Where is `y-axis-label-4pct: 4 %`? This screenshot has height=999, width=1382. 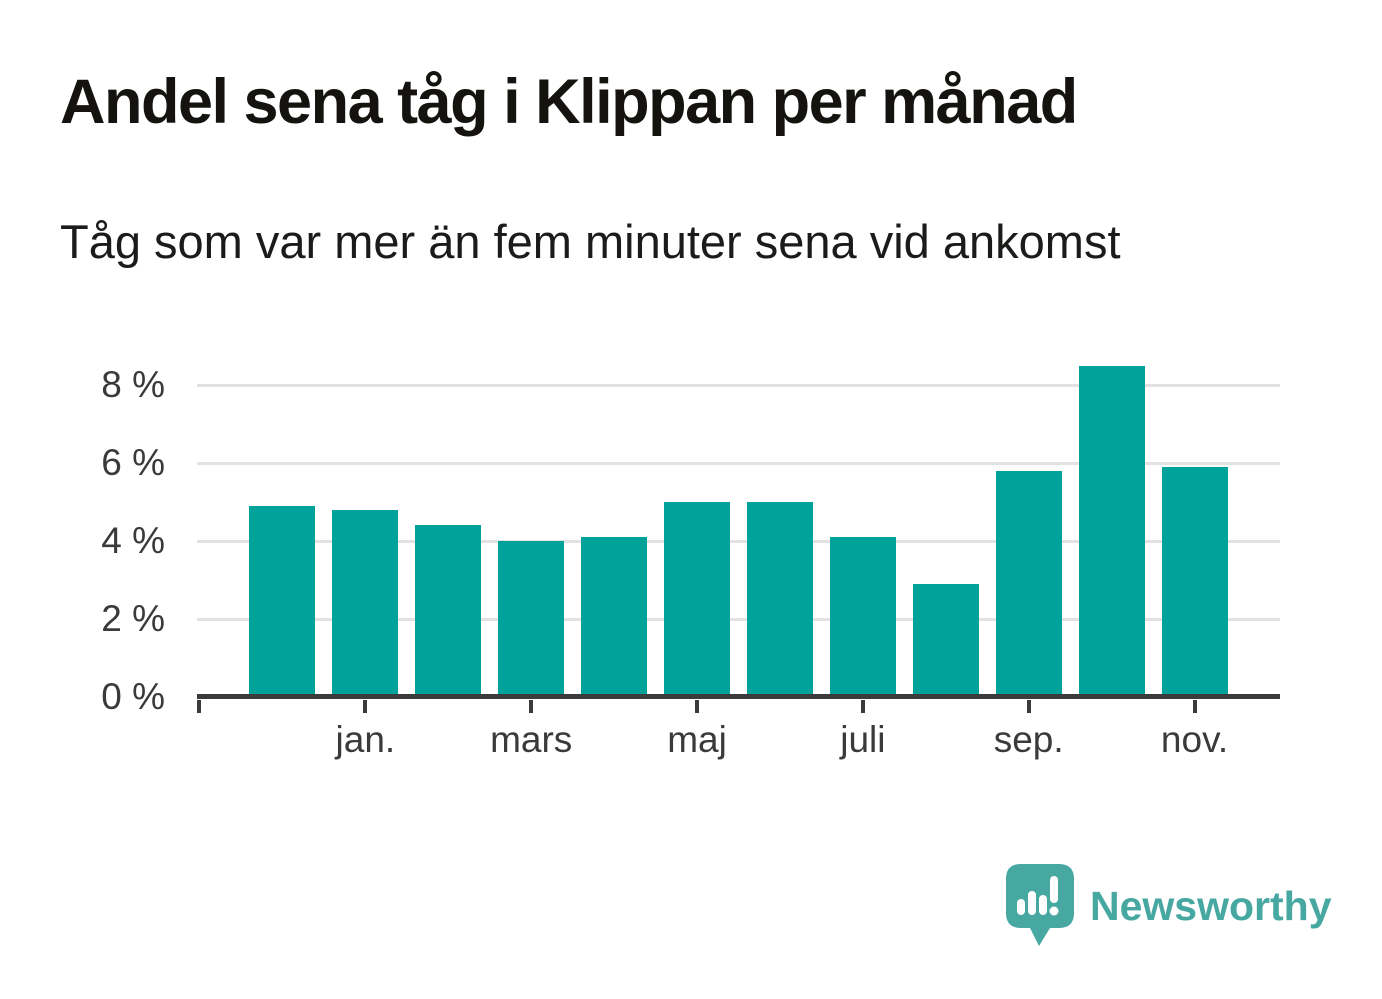
y-axis-label-4pct: 4 % is located at coordinates (133, 540).